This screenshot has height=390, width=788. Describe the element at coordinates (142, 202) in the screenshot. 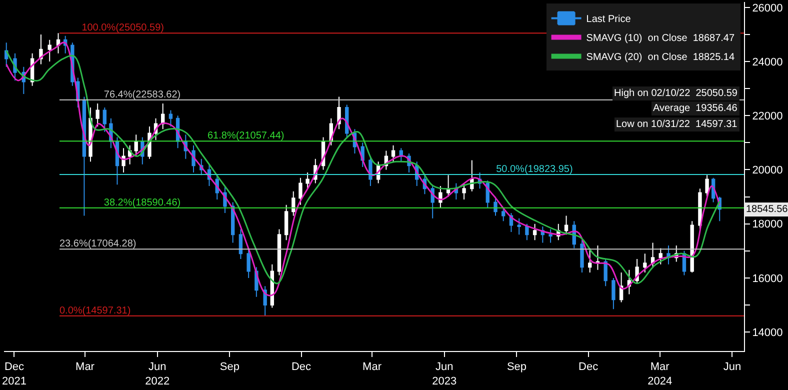

I see `ref-line-label: 38.2%(18590.46)` at that location.